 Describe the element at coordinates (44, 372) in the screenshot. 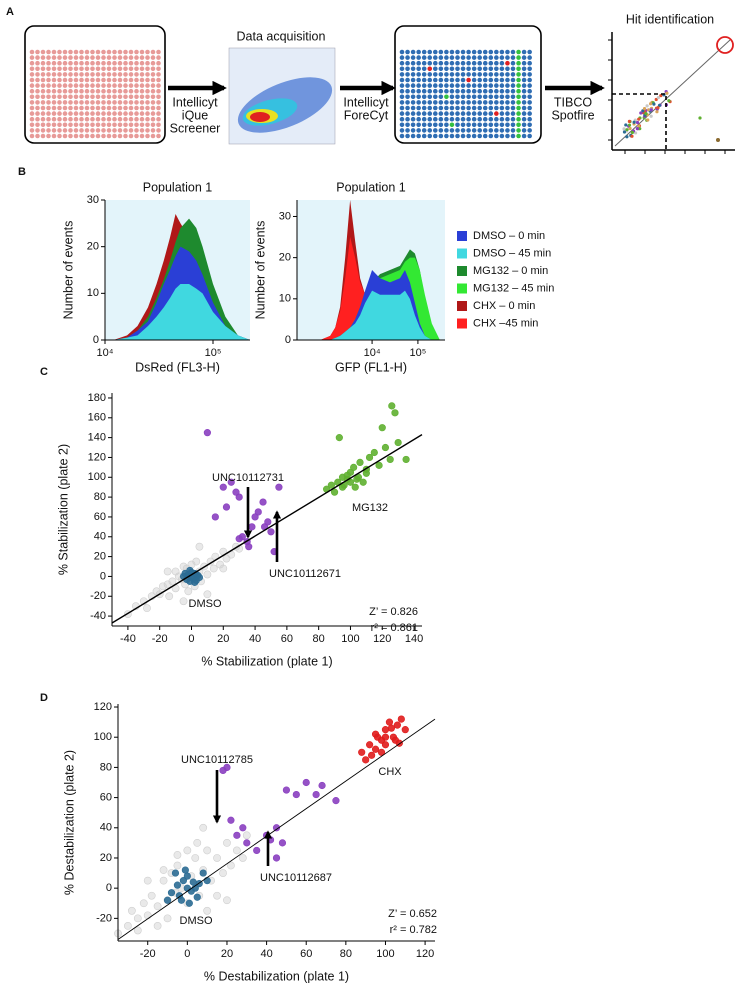

I see `panel-label: C` at that location.